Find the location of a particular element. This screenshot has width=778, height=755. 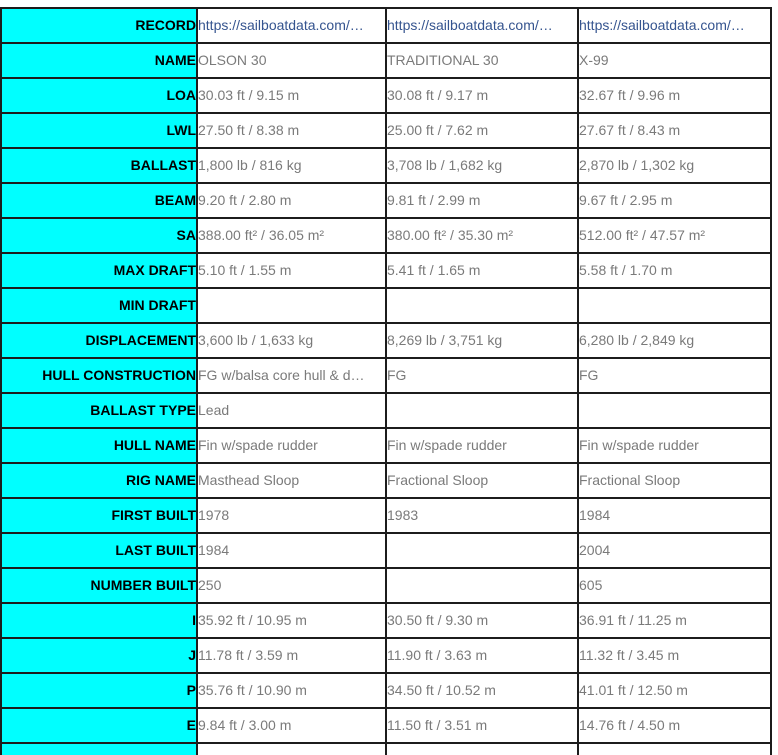

spec-cell: 11.50 ft / 3.51 m is located at coordinates (482, 725).